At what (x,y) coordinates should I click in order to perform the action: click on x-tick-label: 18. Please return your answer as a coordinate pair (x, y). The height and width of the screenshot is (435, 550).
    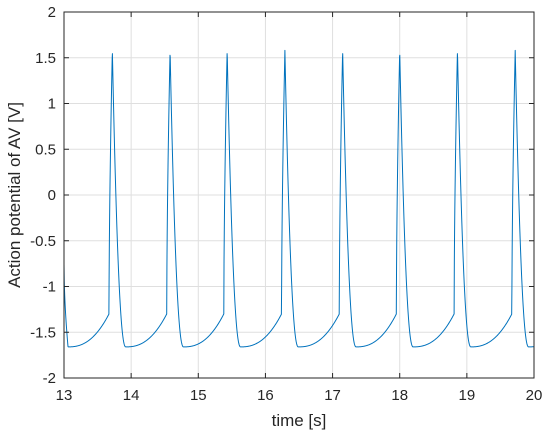
    Looking at the image, I should click on (399, 395).